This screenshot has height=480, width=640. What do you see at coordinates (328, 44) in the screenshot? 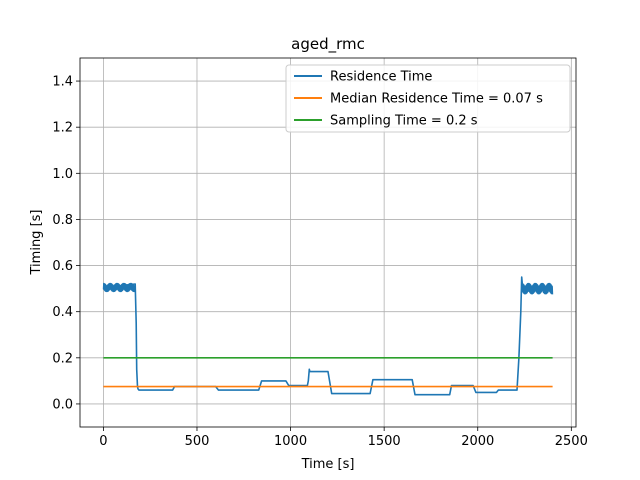
I see `chart-title: aged_rmc` at bounding box center [328, 44].